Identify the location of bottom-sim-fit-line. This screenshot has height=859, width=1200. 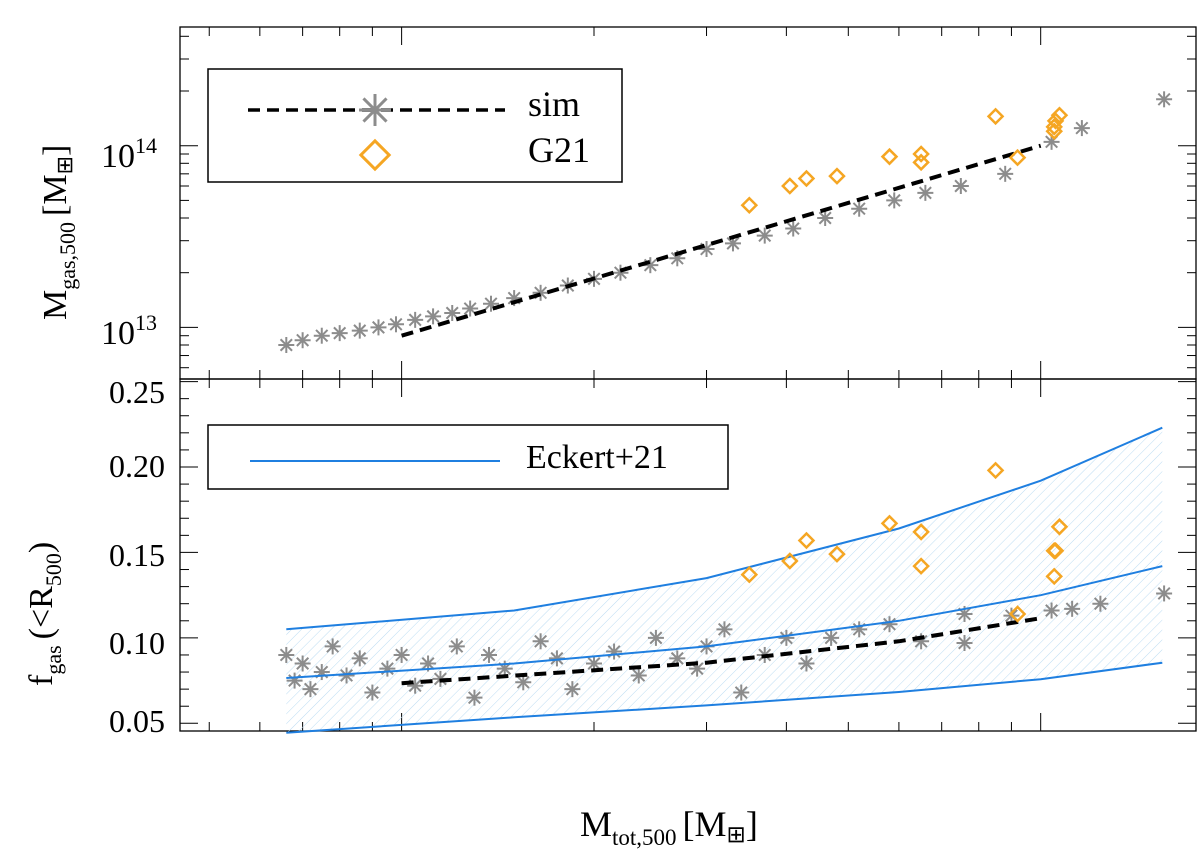
(721, 651).